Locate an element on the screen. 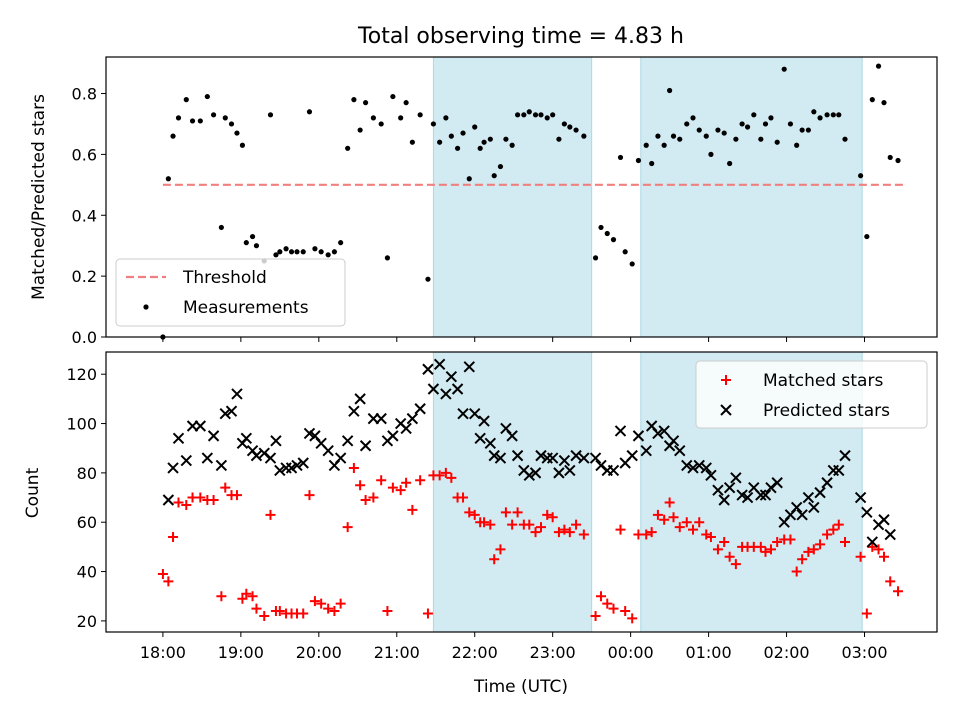 This screenshot has width=960, height=720. y-tick-label: 120 is located at coordinates (81, 374).